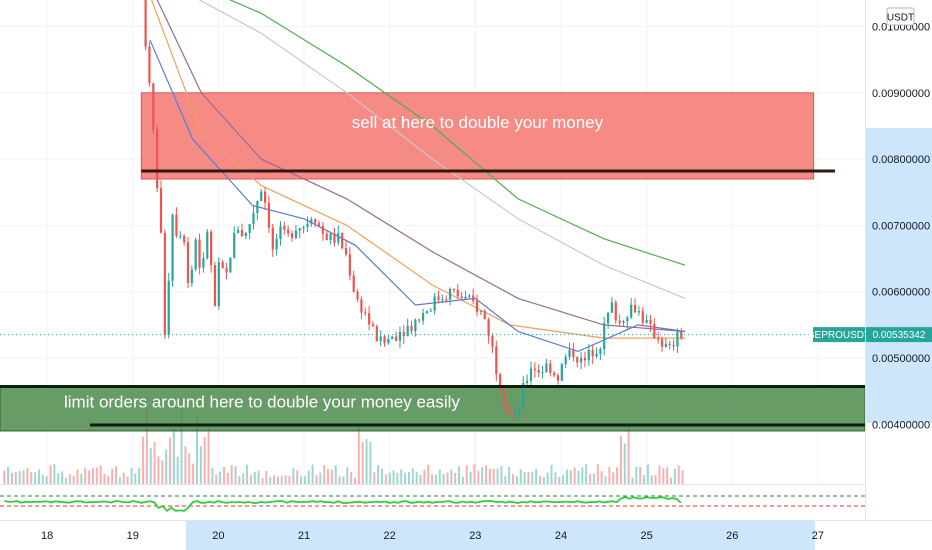 The height and width of the screenshot is (550, 932). Describe the element at coordinates (343, 504) in the screenshot. I see `indicator-line` at that location.